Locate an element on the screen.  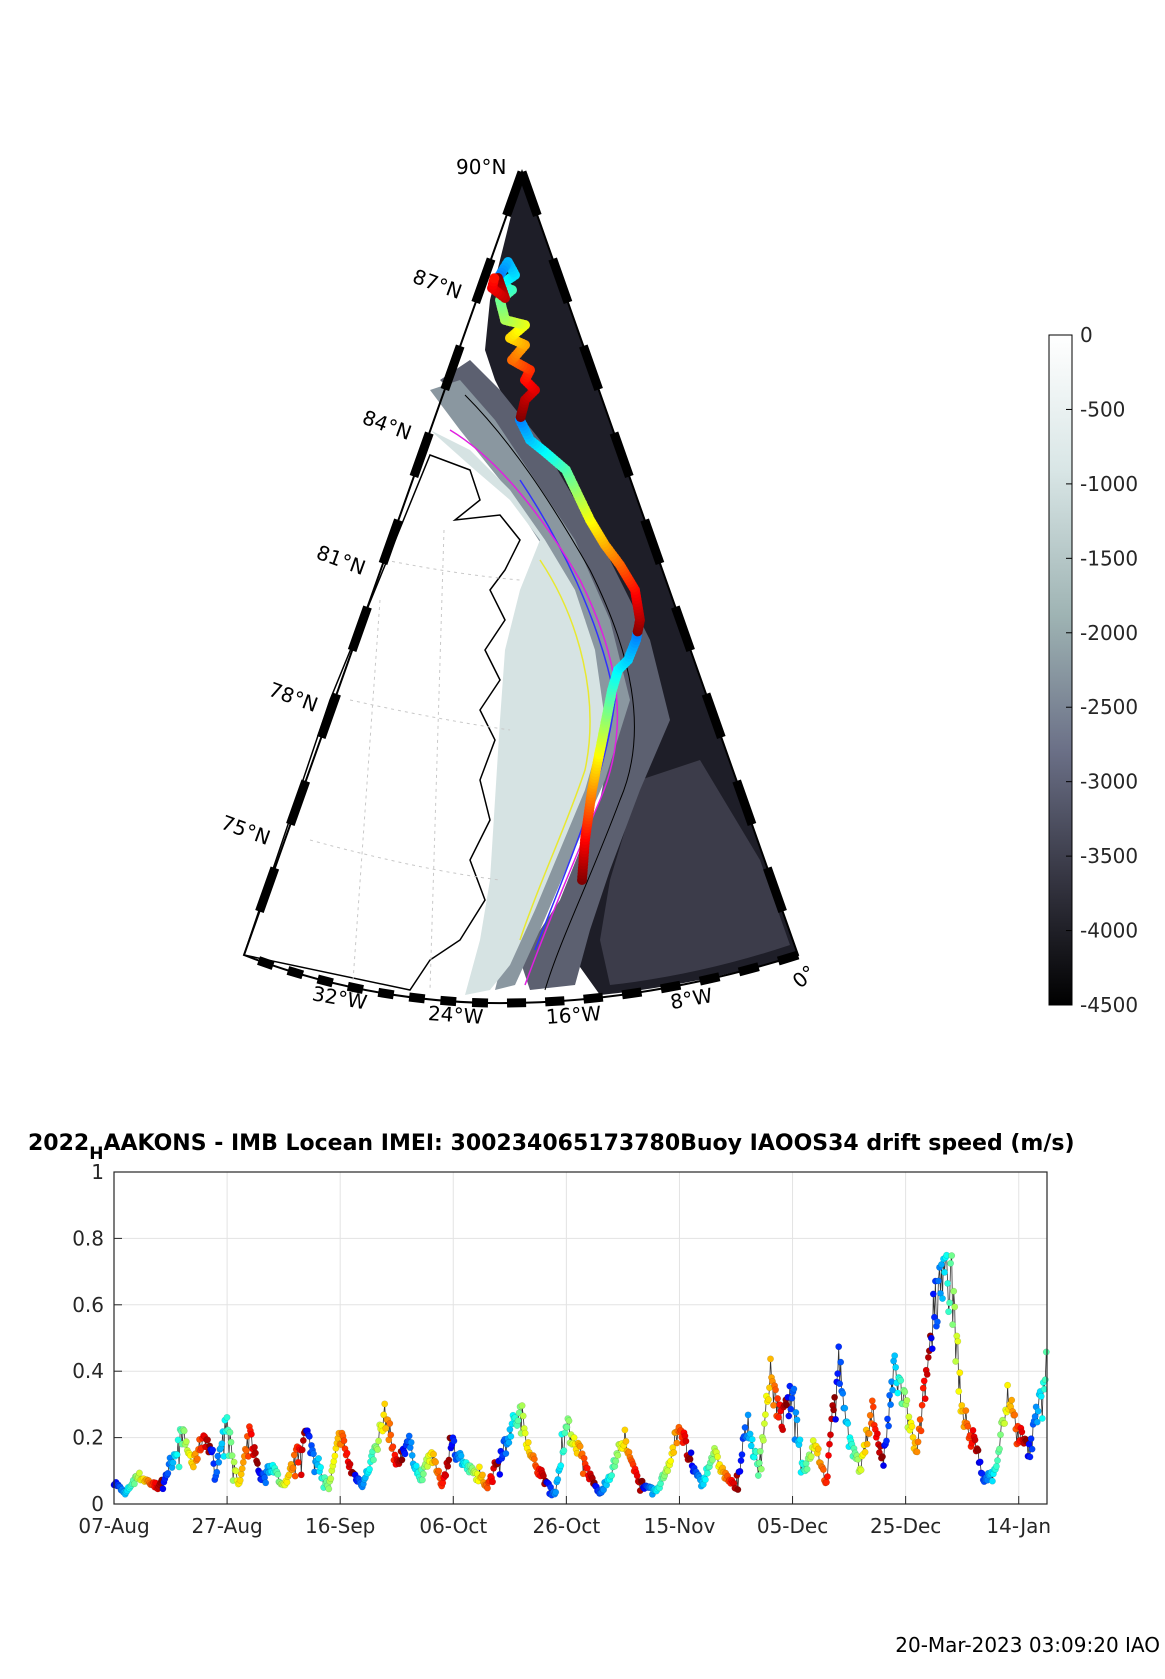
timestamp: 20-Mar-2023 03:09:20 IAO is located at coordinates (1027, 1645).